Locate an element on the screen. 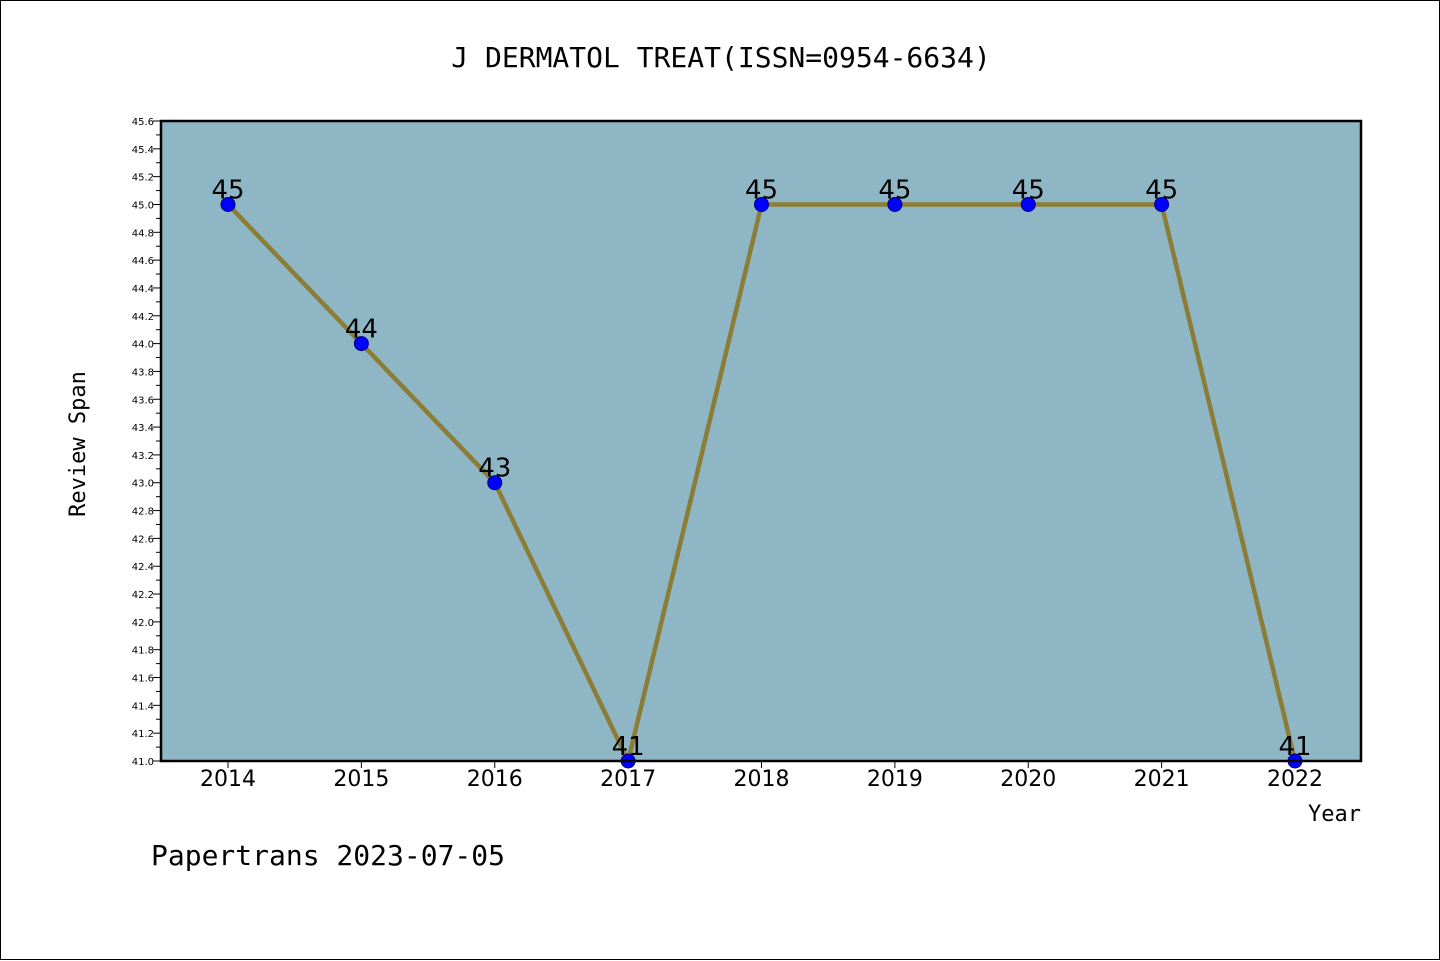 The width and height of the screenshot is (1440, 961). y-tick-label: 42.2 is located at coordinates (143, 595).